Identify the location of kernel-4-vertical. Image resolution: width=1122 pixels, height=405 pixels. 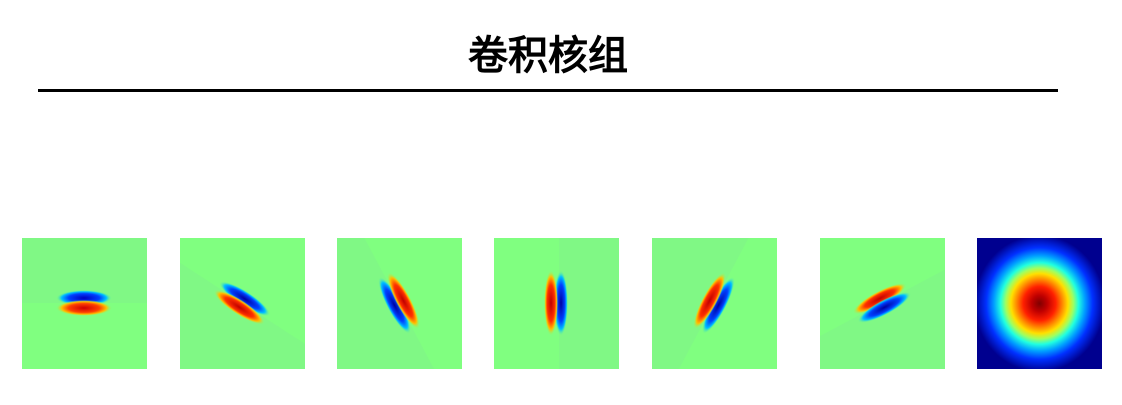
(556, 303).